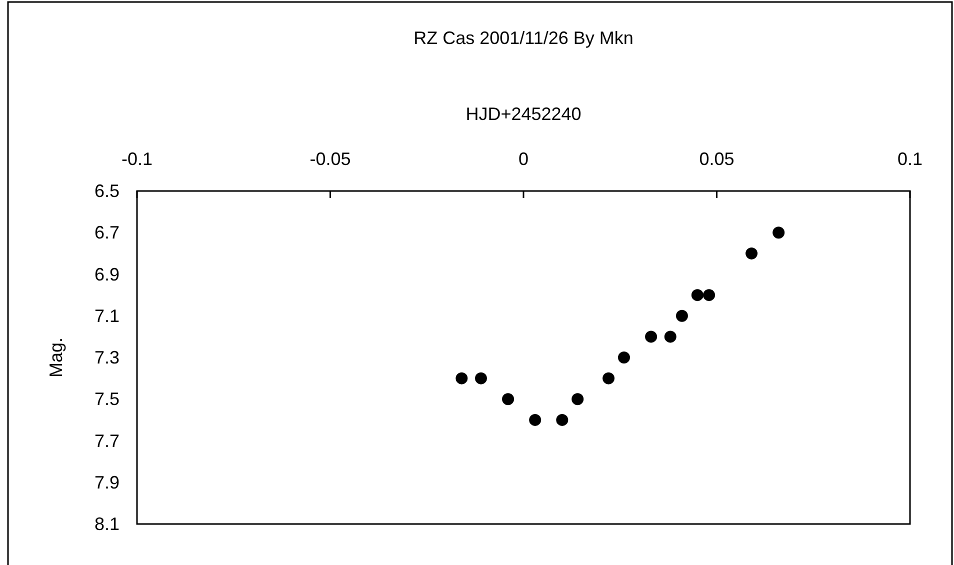  I want to click on y-tick-label: 7.9, so click(107, 482).